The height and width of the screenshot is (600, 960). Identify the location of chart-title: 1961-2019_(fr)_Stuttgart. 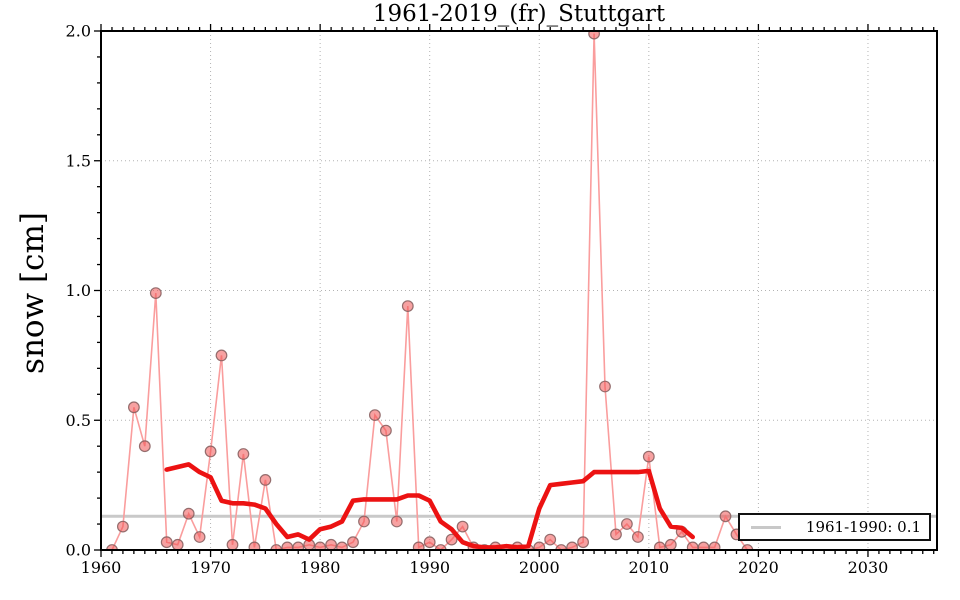
(519, 14).